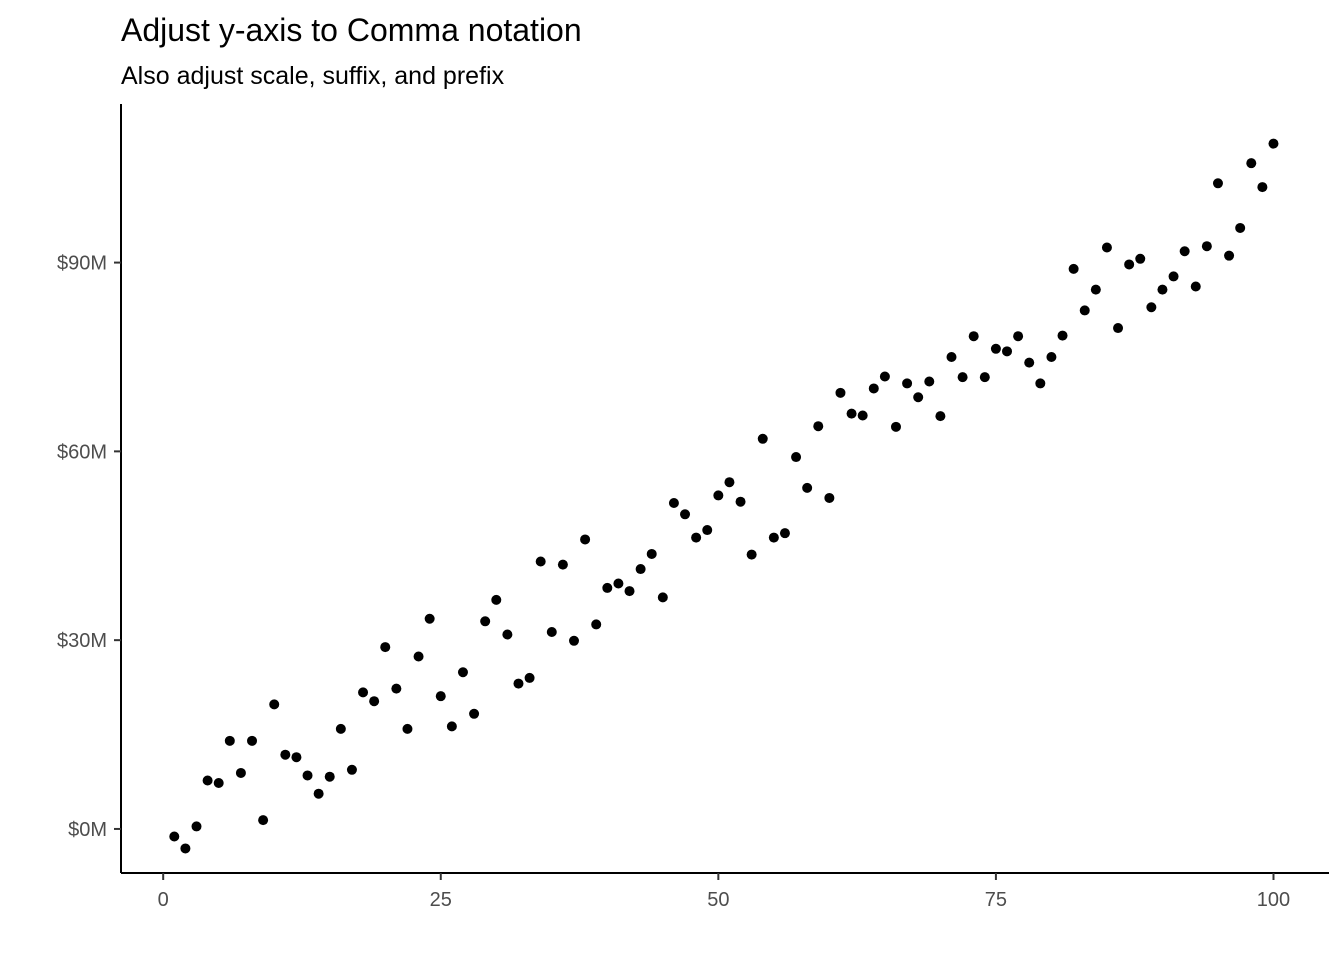 This screenshot has width=1344, height=960. I want to click on x-tick-label: 100, so click(1273, 900).